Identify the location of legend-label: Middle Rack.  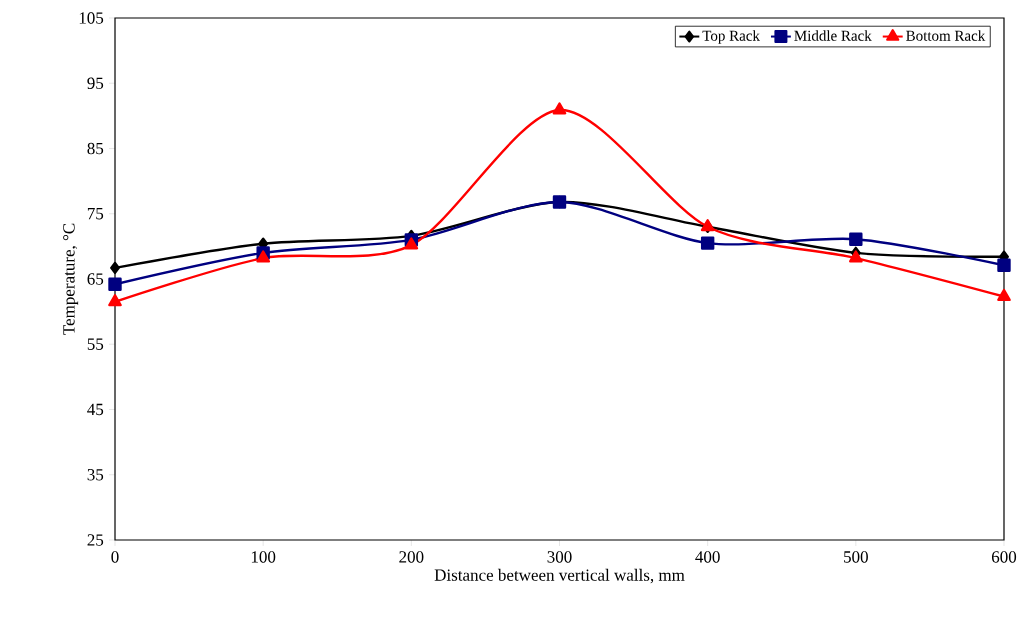
(833, 35).